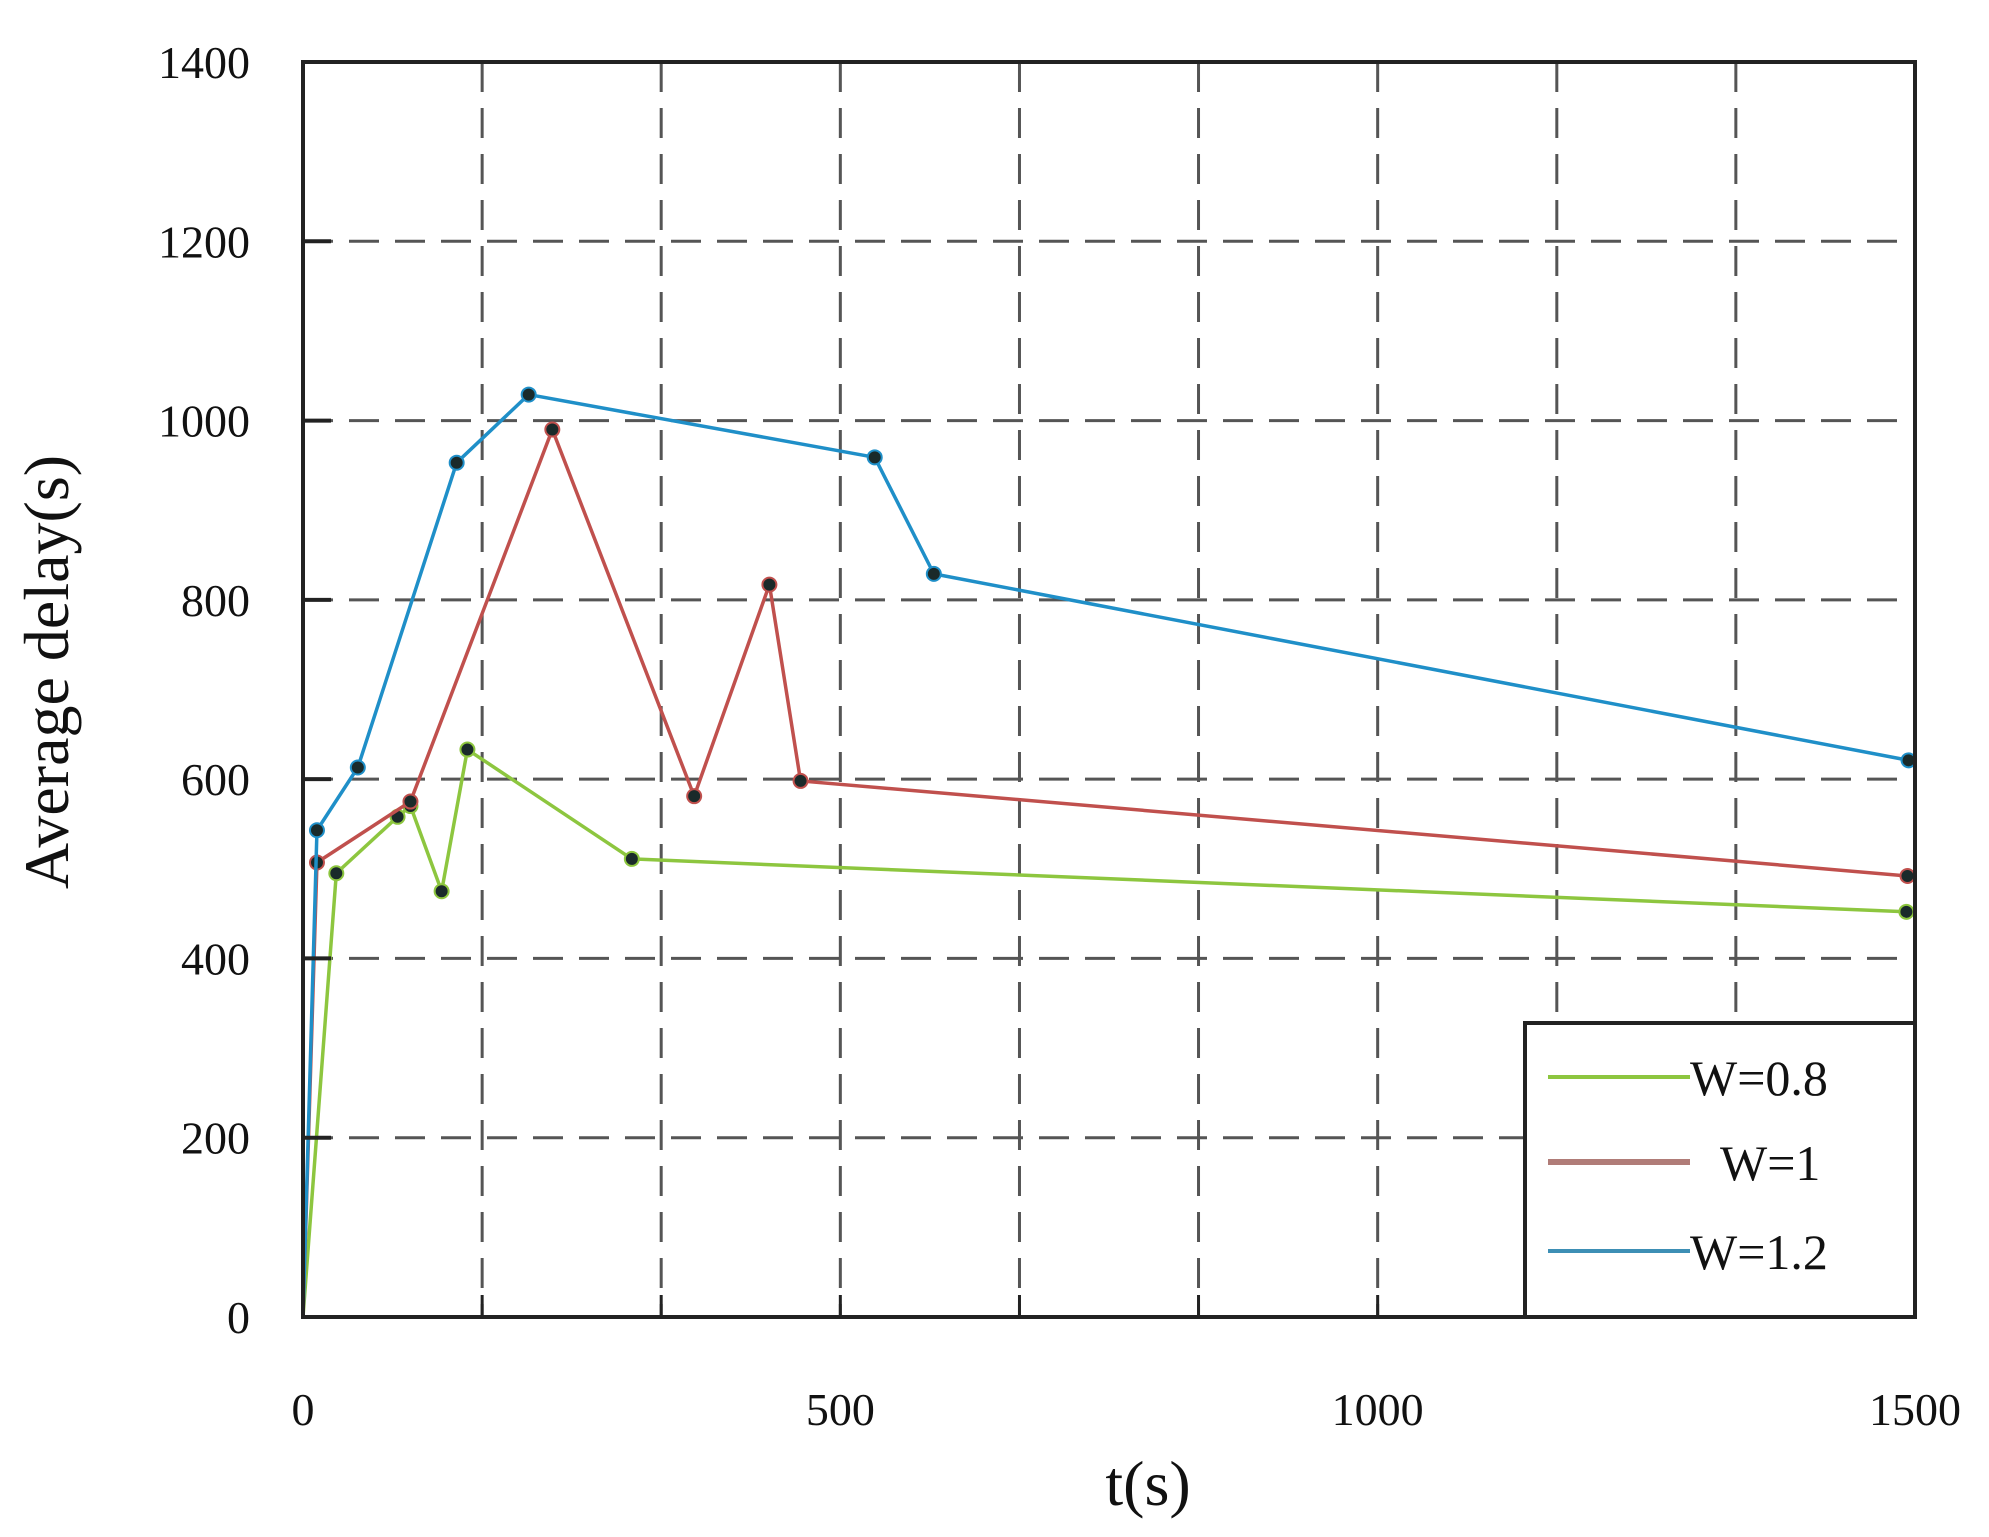 This screenshot has width=1989, height=1537. What do you see at coordinates (204, 62) in the screenshot?
I see `y-tick-label: 1400` at bounding box center [204, 62].